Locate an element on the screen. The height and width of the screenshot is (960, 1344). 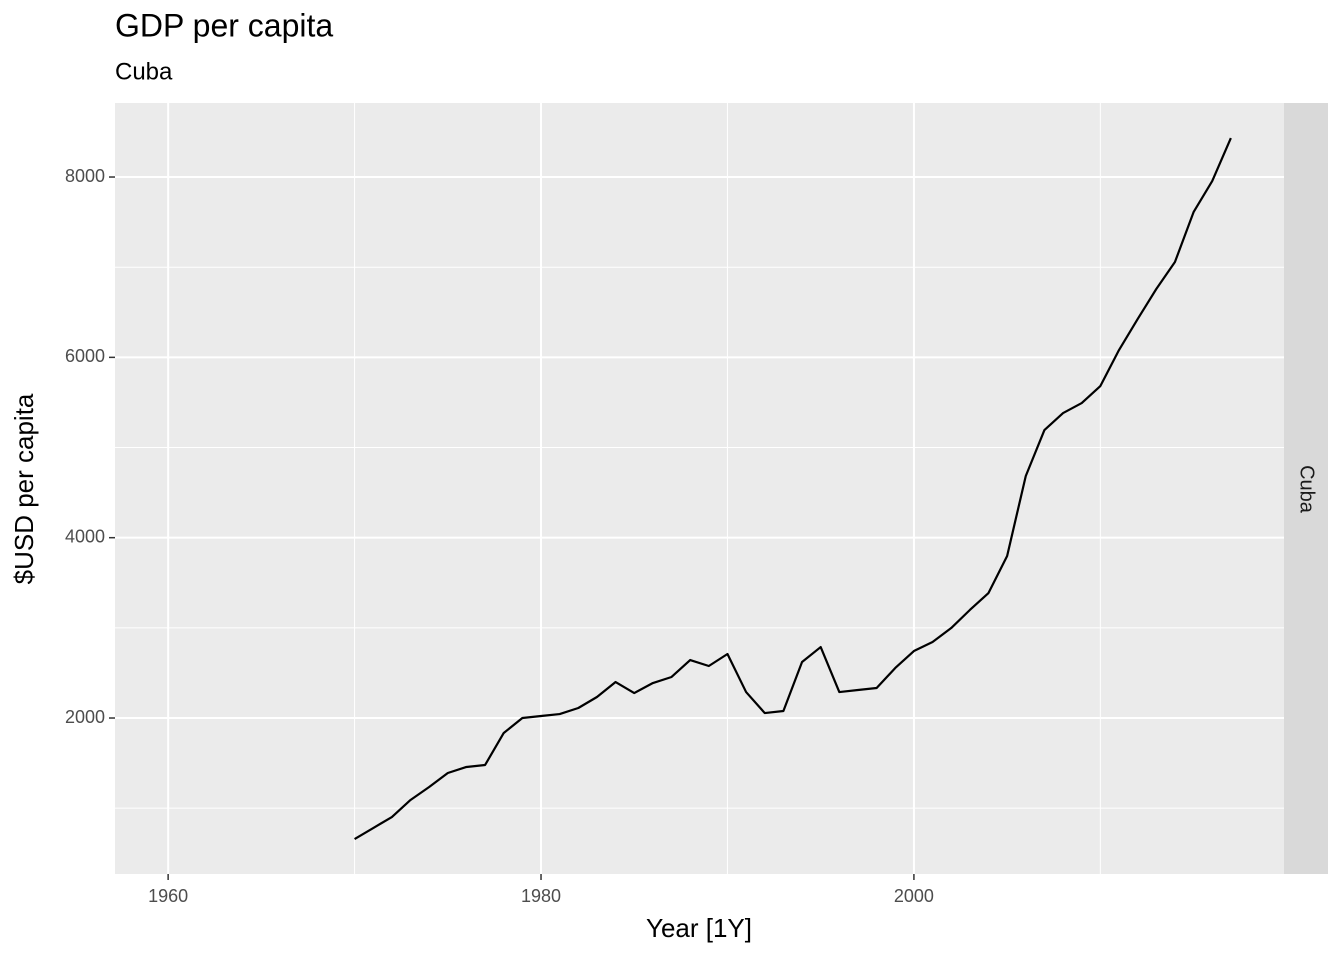
x-tick-label: 1960 is located at coordinates (168, 896).